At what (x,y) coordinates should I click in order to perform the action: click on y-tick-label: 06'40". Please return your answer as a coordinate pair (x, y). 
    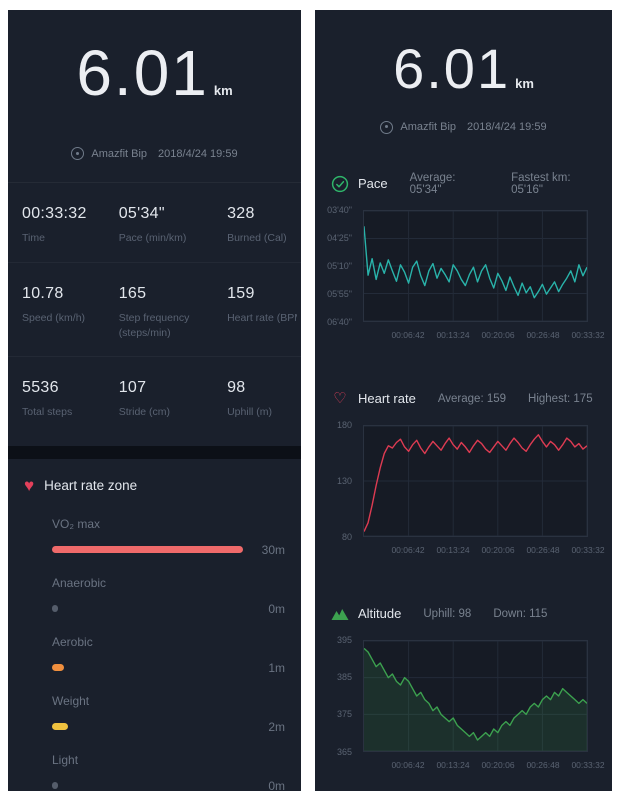
    Looking at the image, I should click on (339, 321).